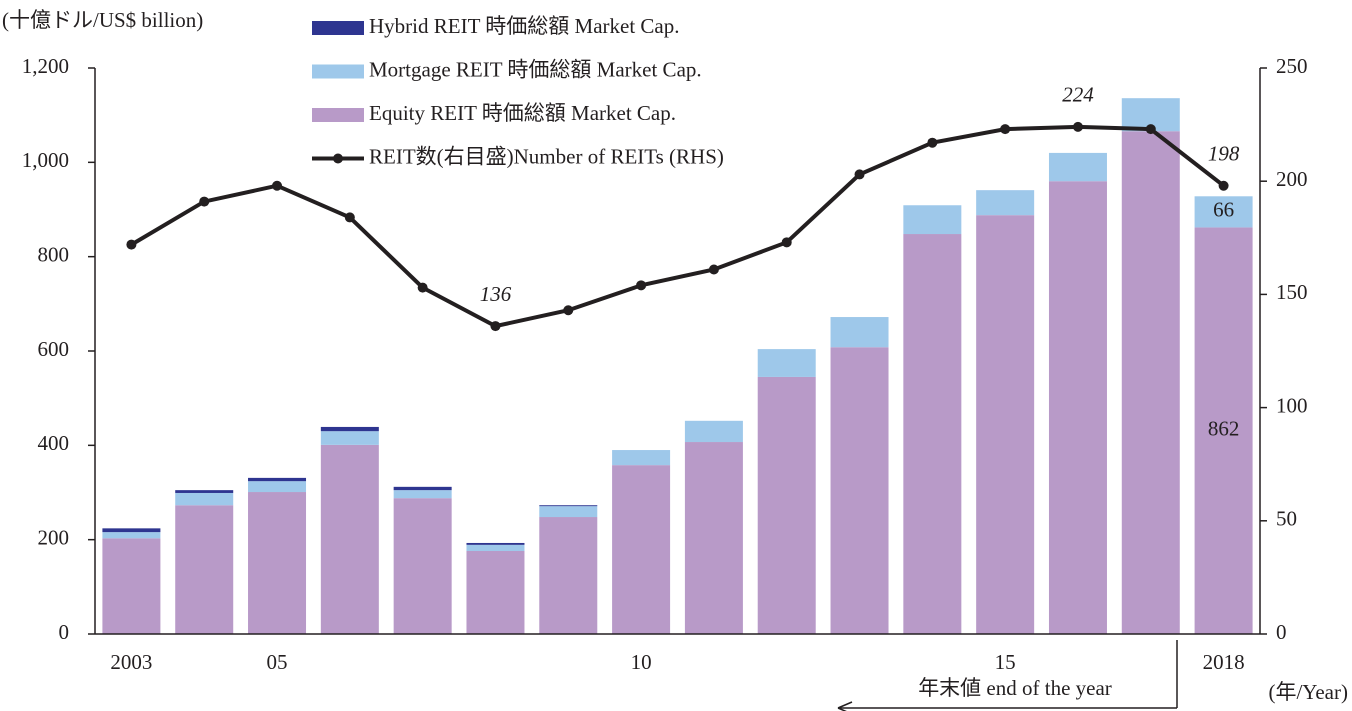 This screenshot has height=711, width=1352. What do you see at coordinates (64, 632) in the screenshot?
I see `y-tick-label: 0` at bounding box center [64, 632].